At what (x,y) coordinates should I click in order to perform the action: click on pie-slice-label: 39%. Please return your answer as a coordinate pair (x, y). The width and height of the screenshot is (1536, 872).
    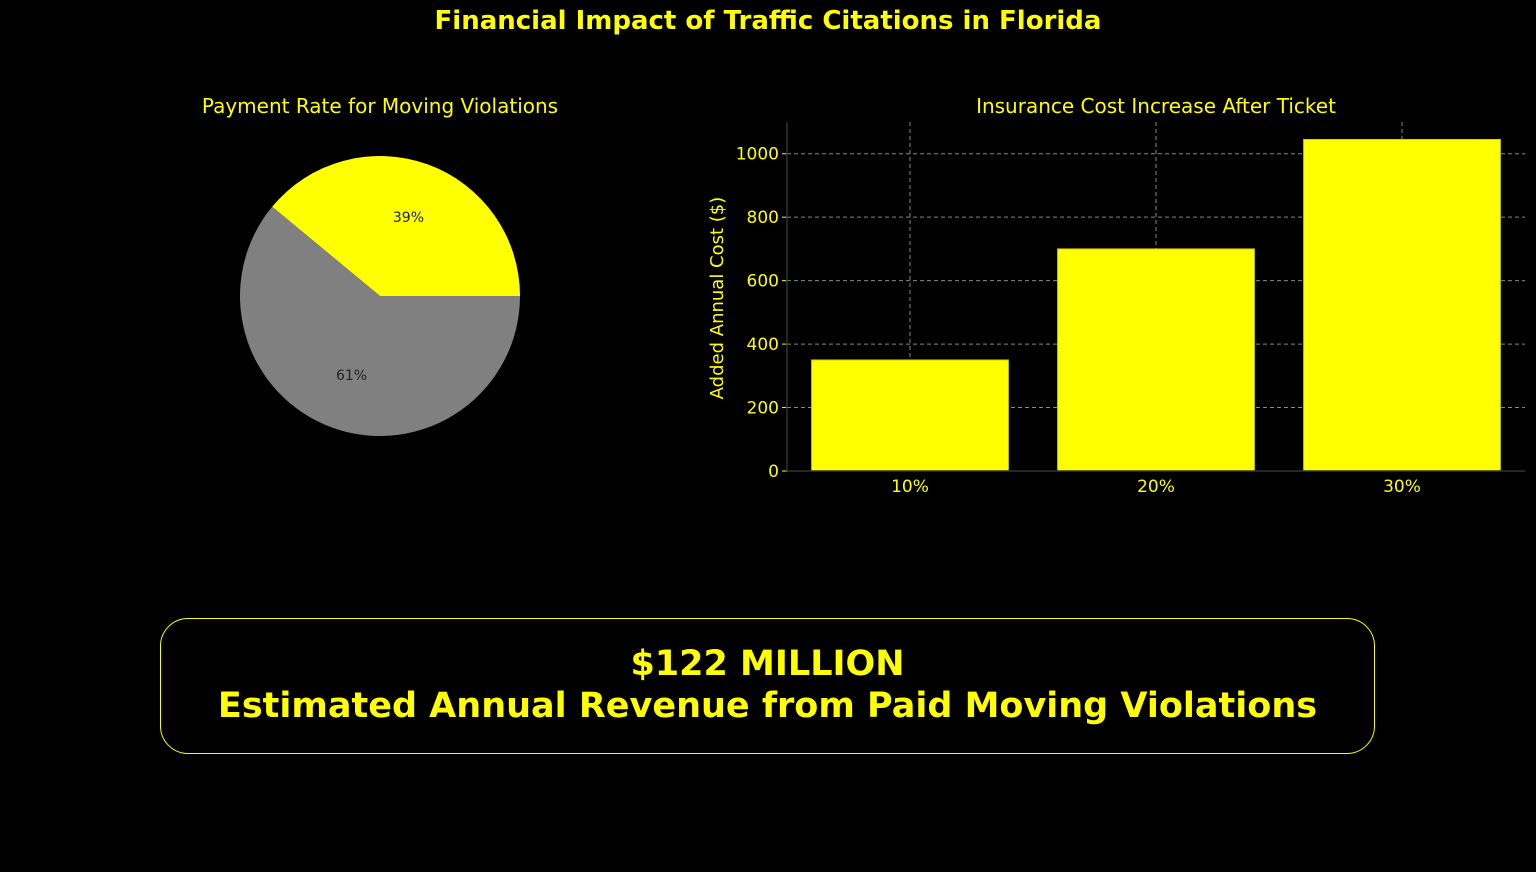
    Looking at the image, I should click on (408, 218).